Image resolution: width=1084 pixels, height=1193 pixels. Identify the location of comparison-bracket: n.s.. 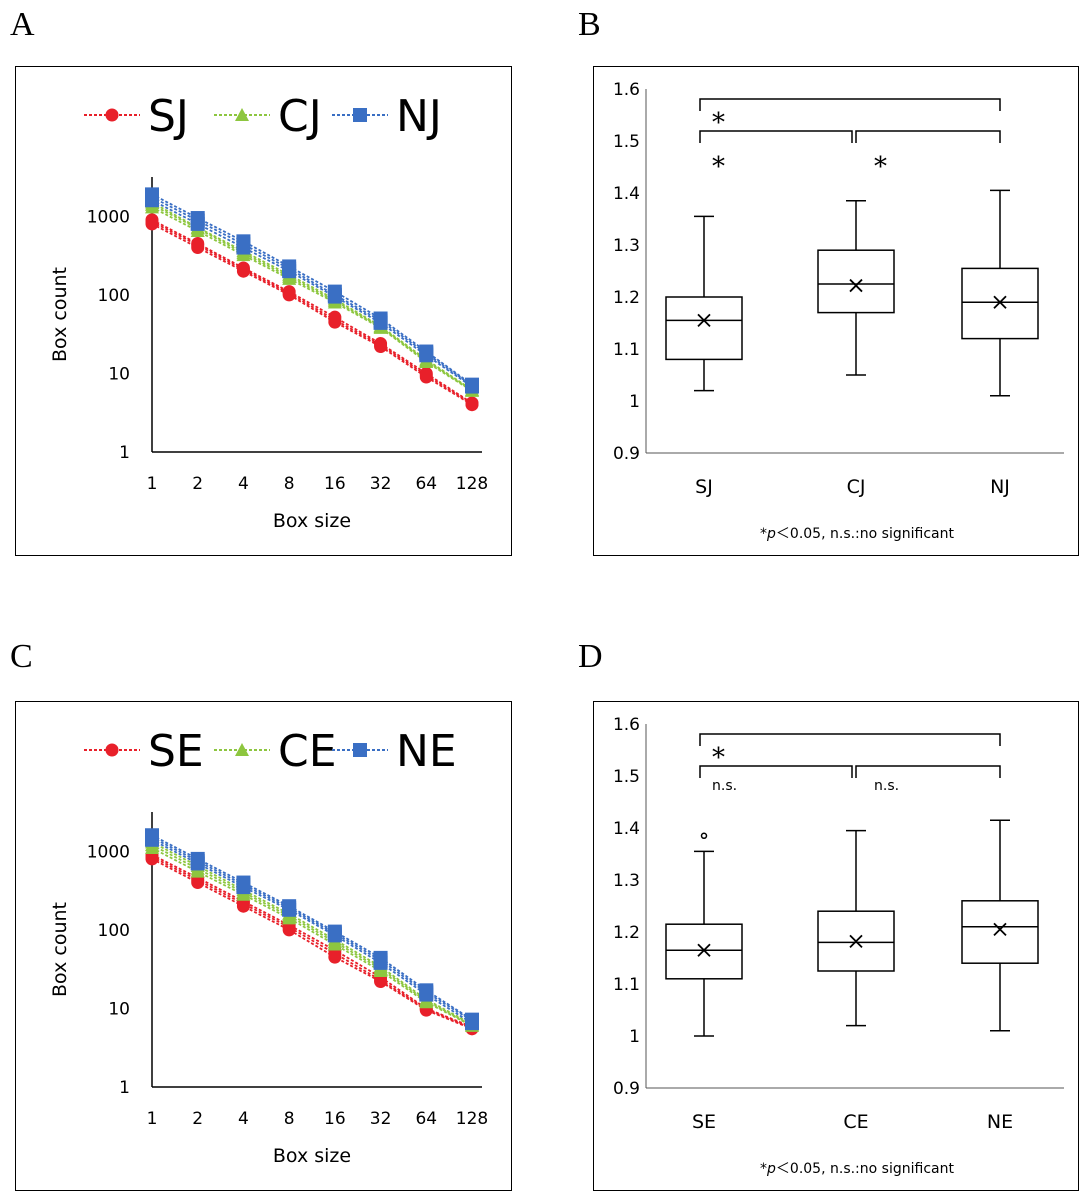
(776, 779).